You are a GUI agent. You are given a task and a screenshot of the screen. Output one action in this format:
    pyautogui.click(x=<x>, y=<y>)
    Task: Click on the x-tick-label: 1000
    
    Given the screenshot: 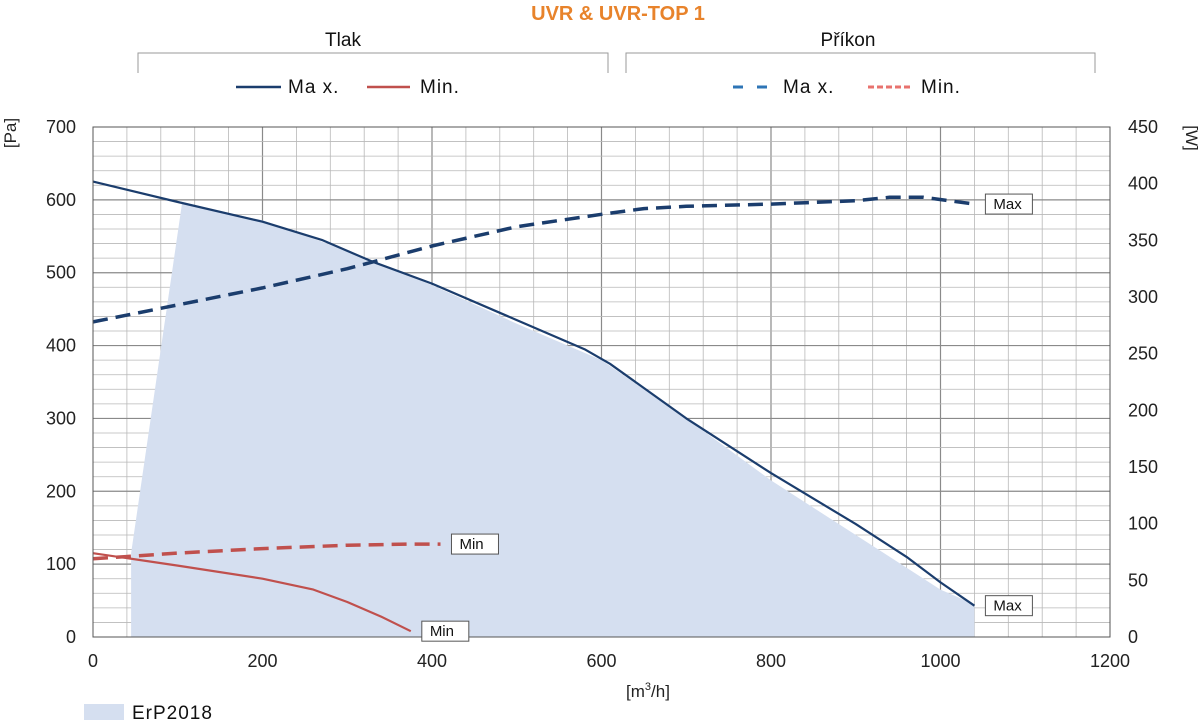 What is the action you would take?
    pyautogui.click(x=940, y=661)
    